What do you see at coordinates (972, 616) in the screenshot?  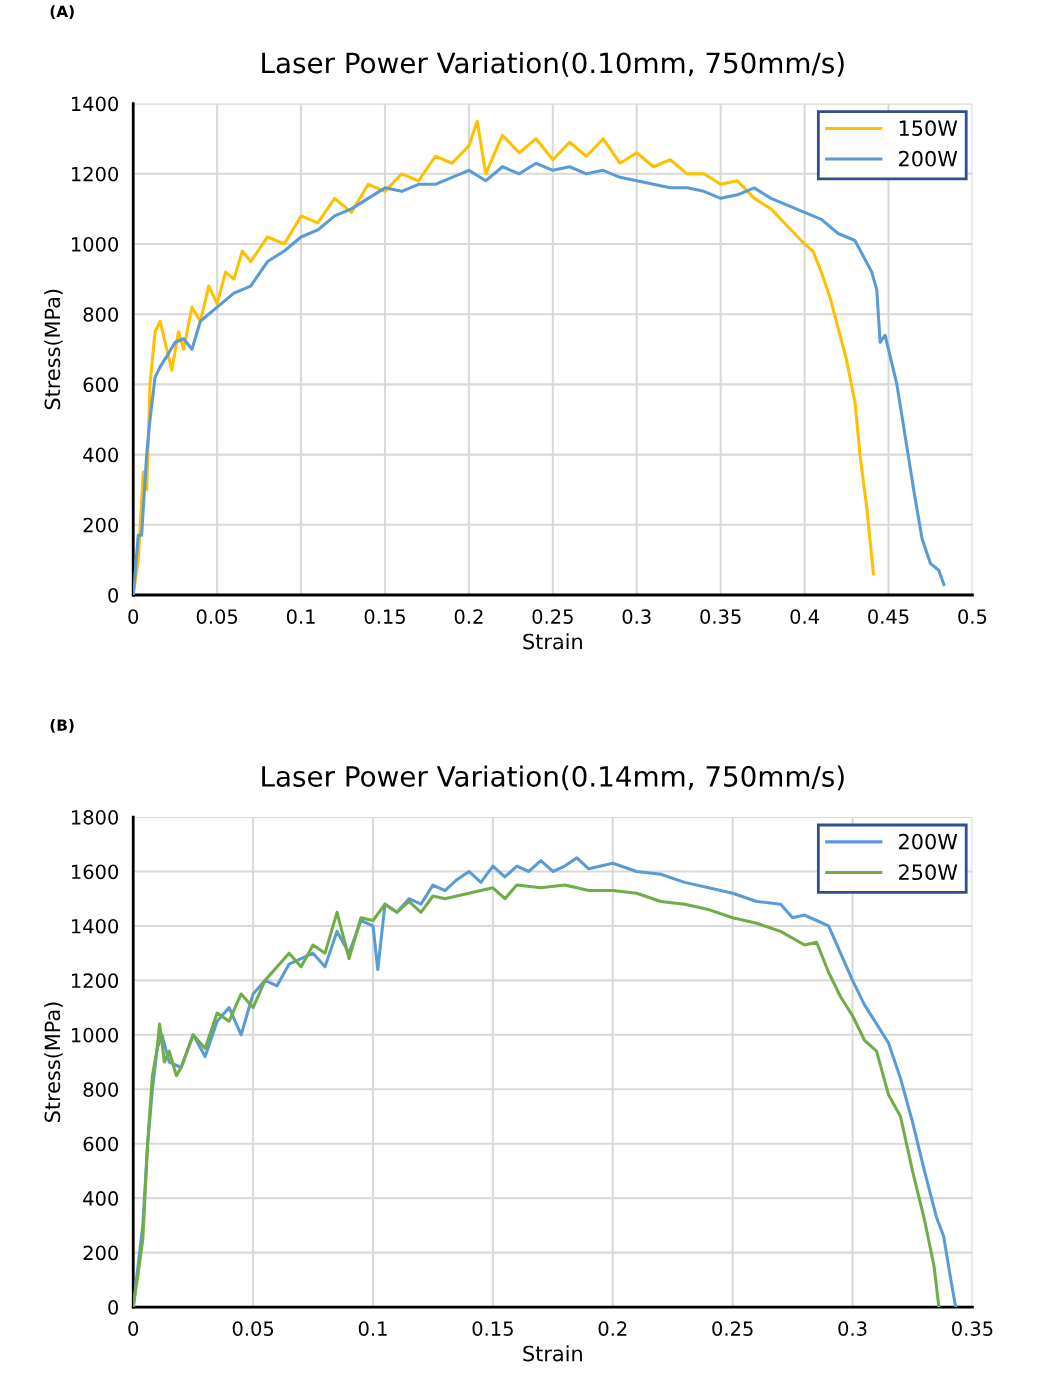 I see `x-tick-label: 0.5` at bounding box center [972, 616].